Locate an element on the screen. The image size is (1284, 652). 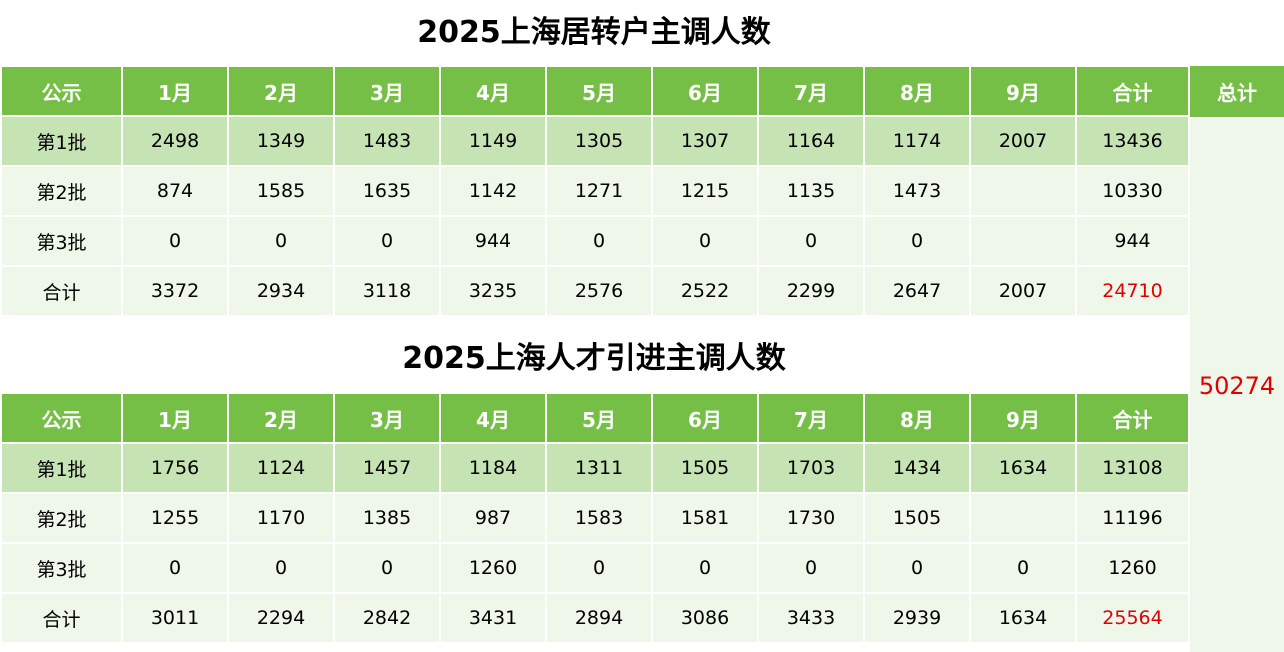
table-cell: 2894 is located at coordinates (599, 618).